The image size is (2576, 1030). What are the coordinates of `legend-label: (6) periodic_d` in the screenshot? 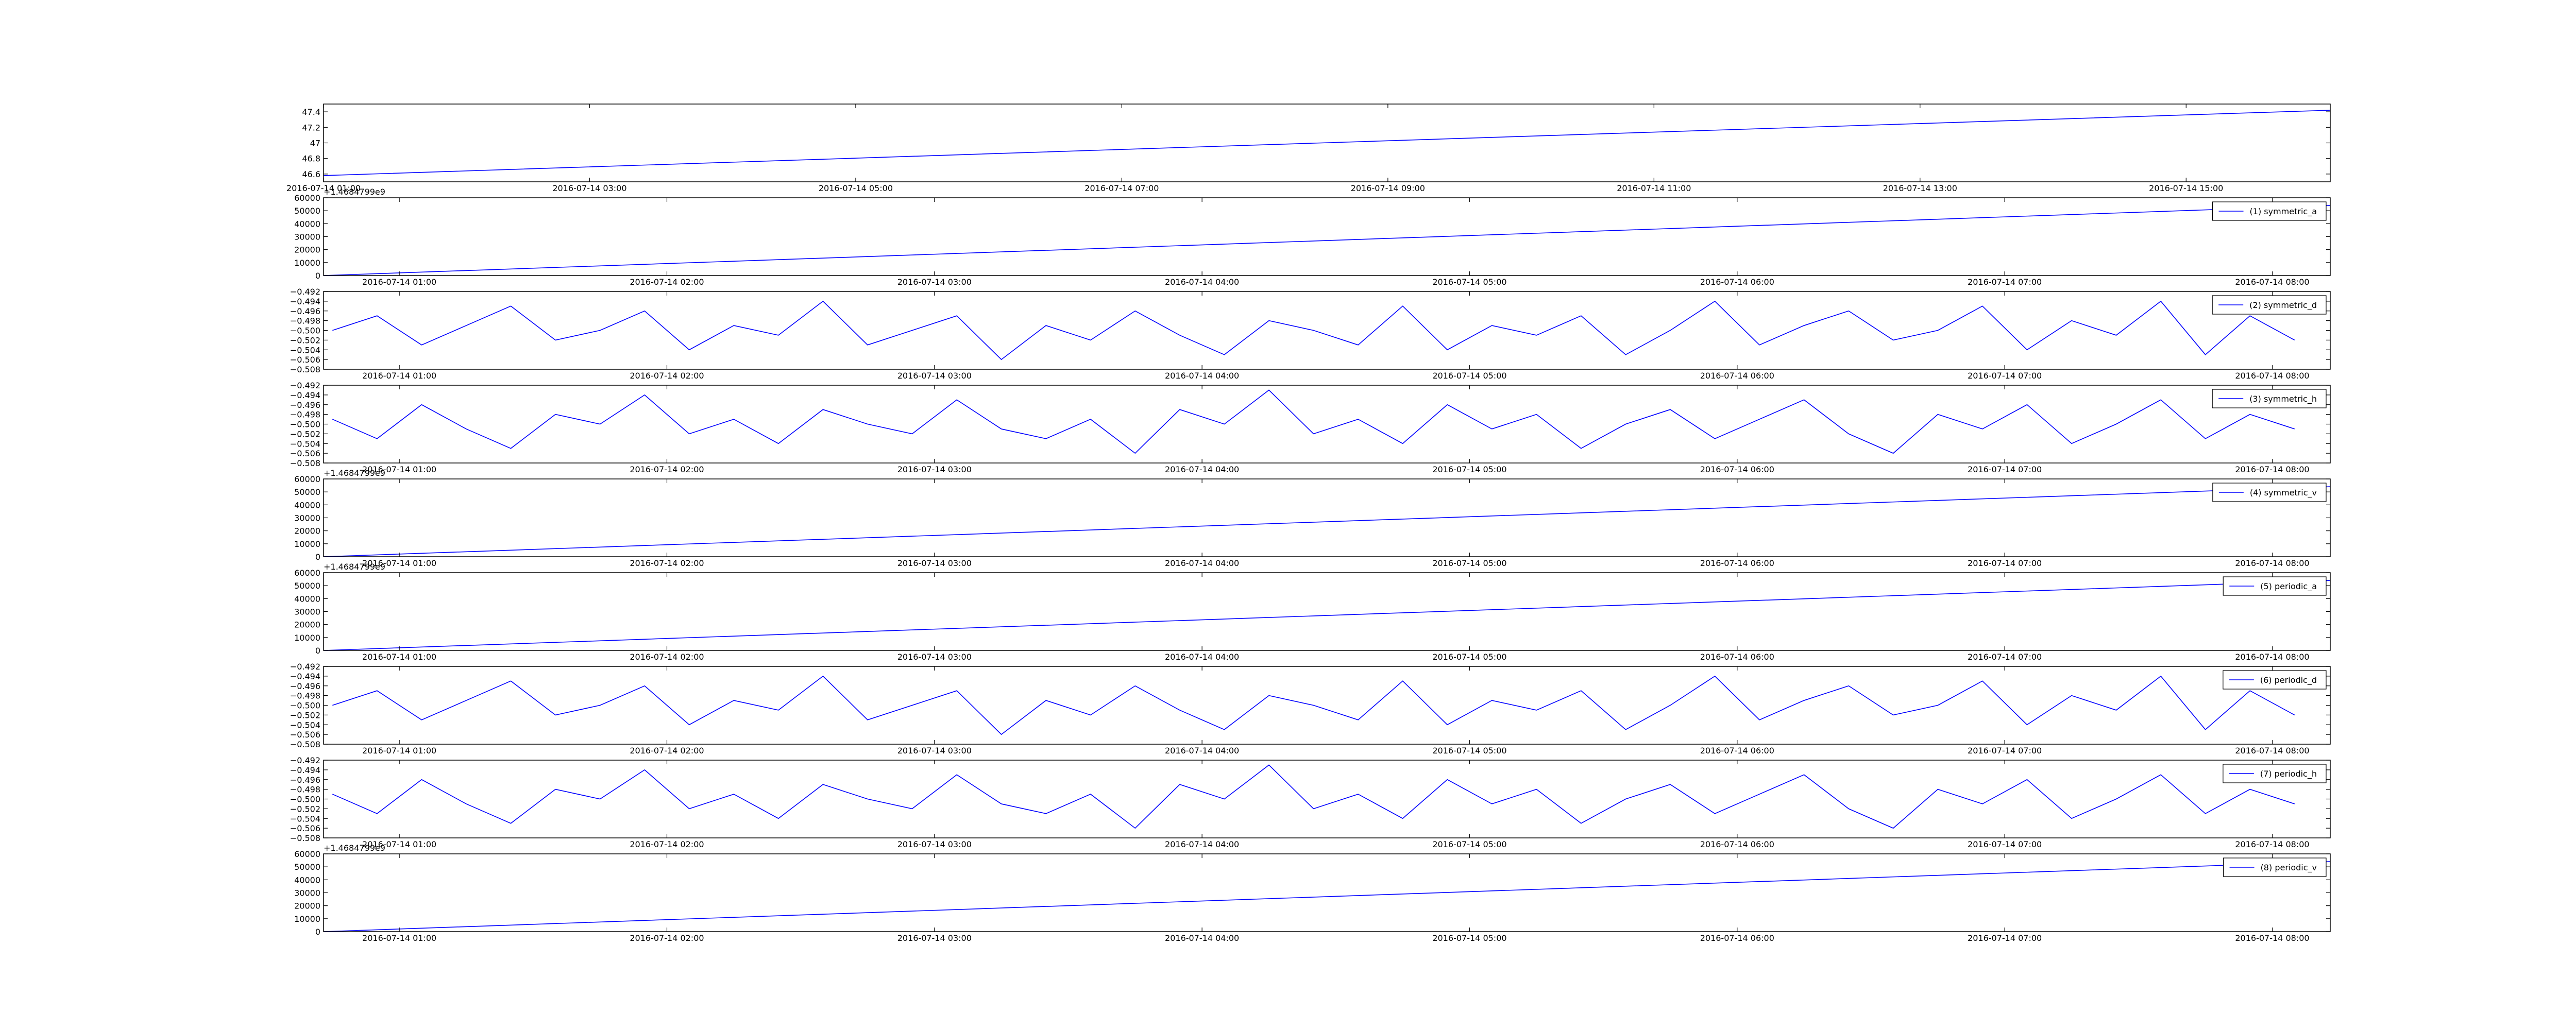 It's located at (2289, 680).